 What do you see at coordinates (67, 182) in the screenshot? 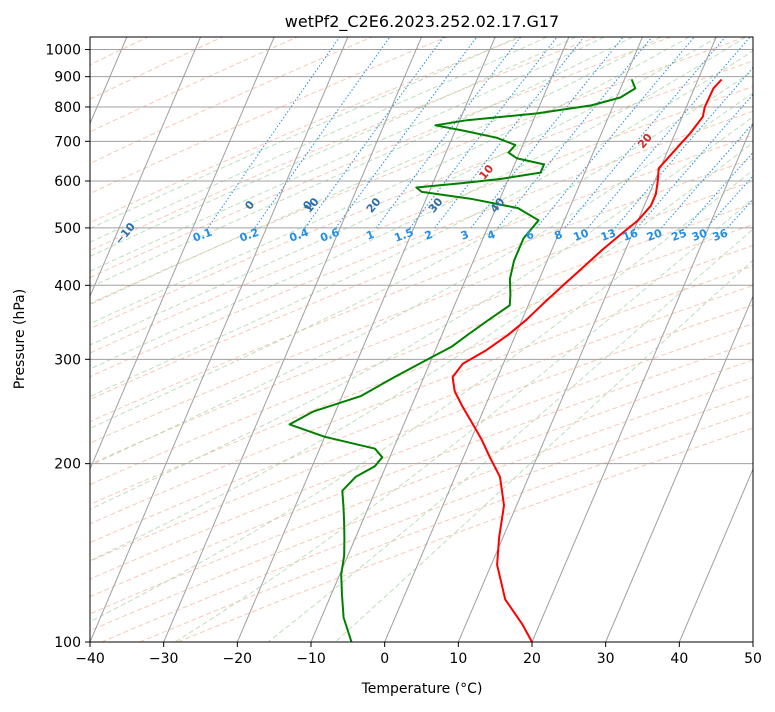
I see `y-tick-label: 600` at bounding box center [67, 182].